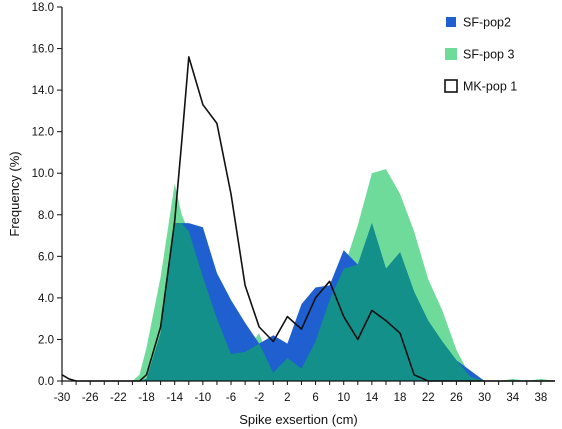  What do you see at coordinates (541, 398) in the screenshot?
I see `x-tick-label: 38` at bounding box center [541, 398].